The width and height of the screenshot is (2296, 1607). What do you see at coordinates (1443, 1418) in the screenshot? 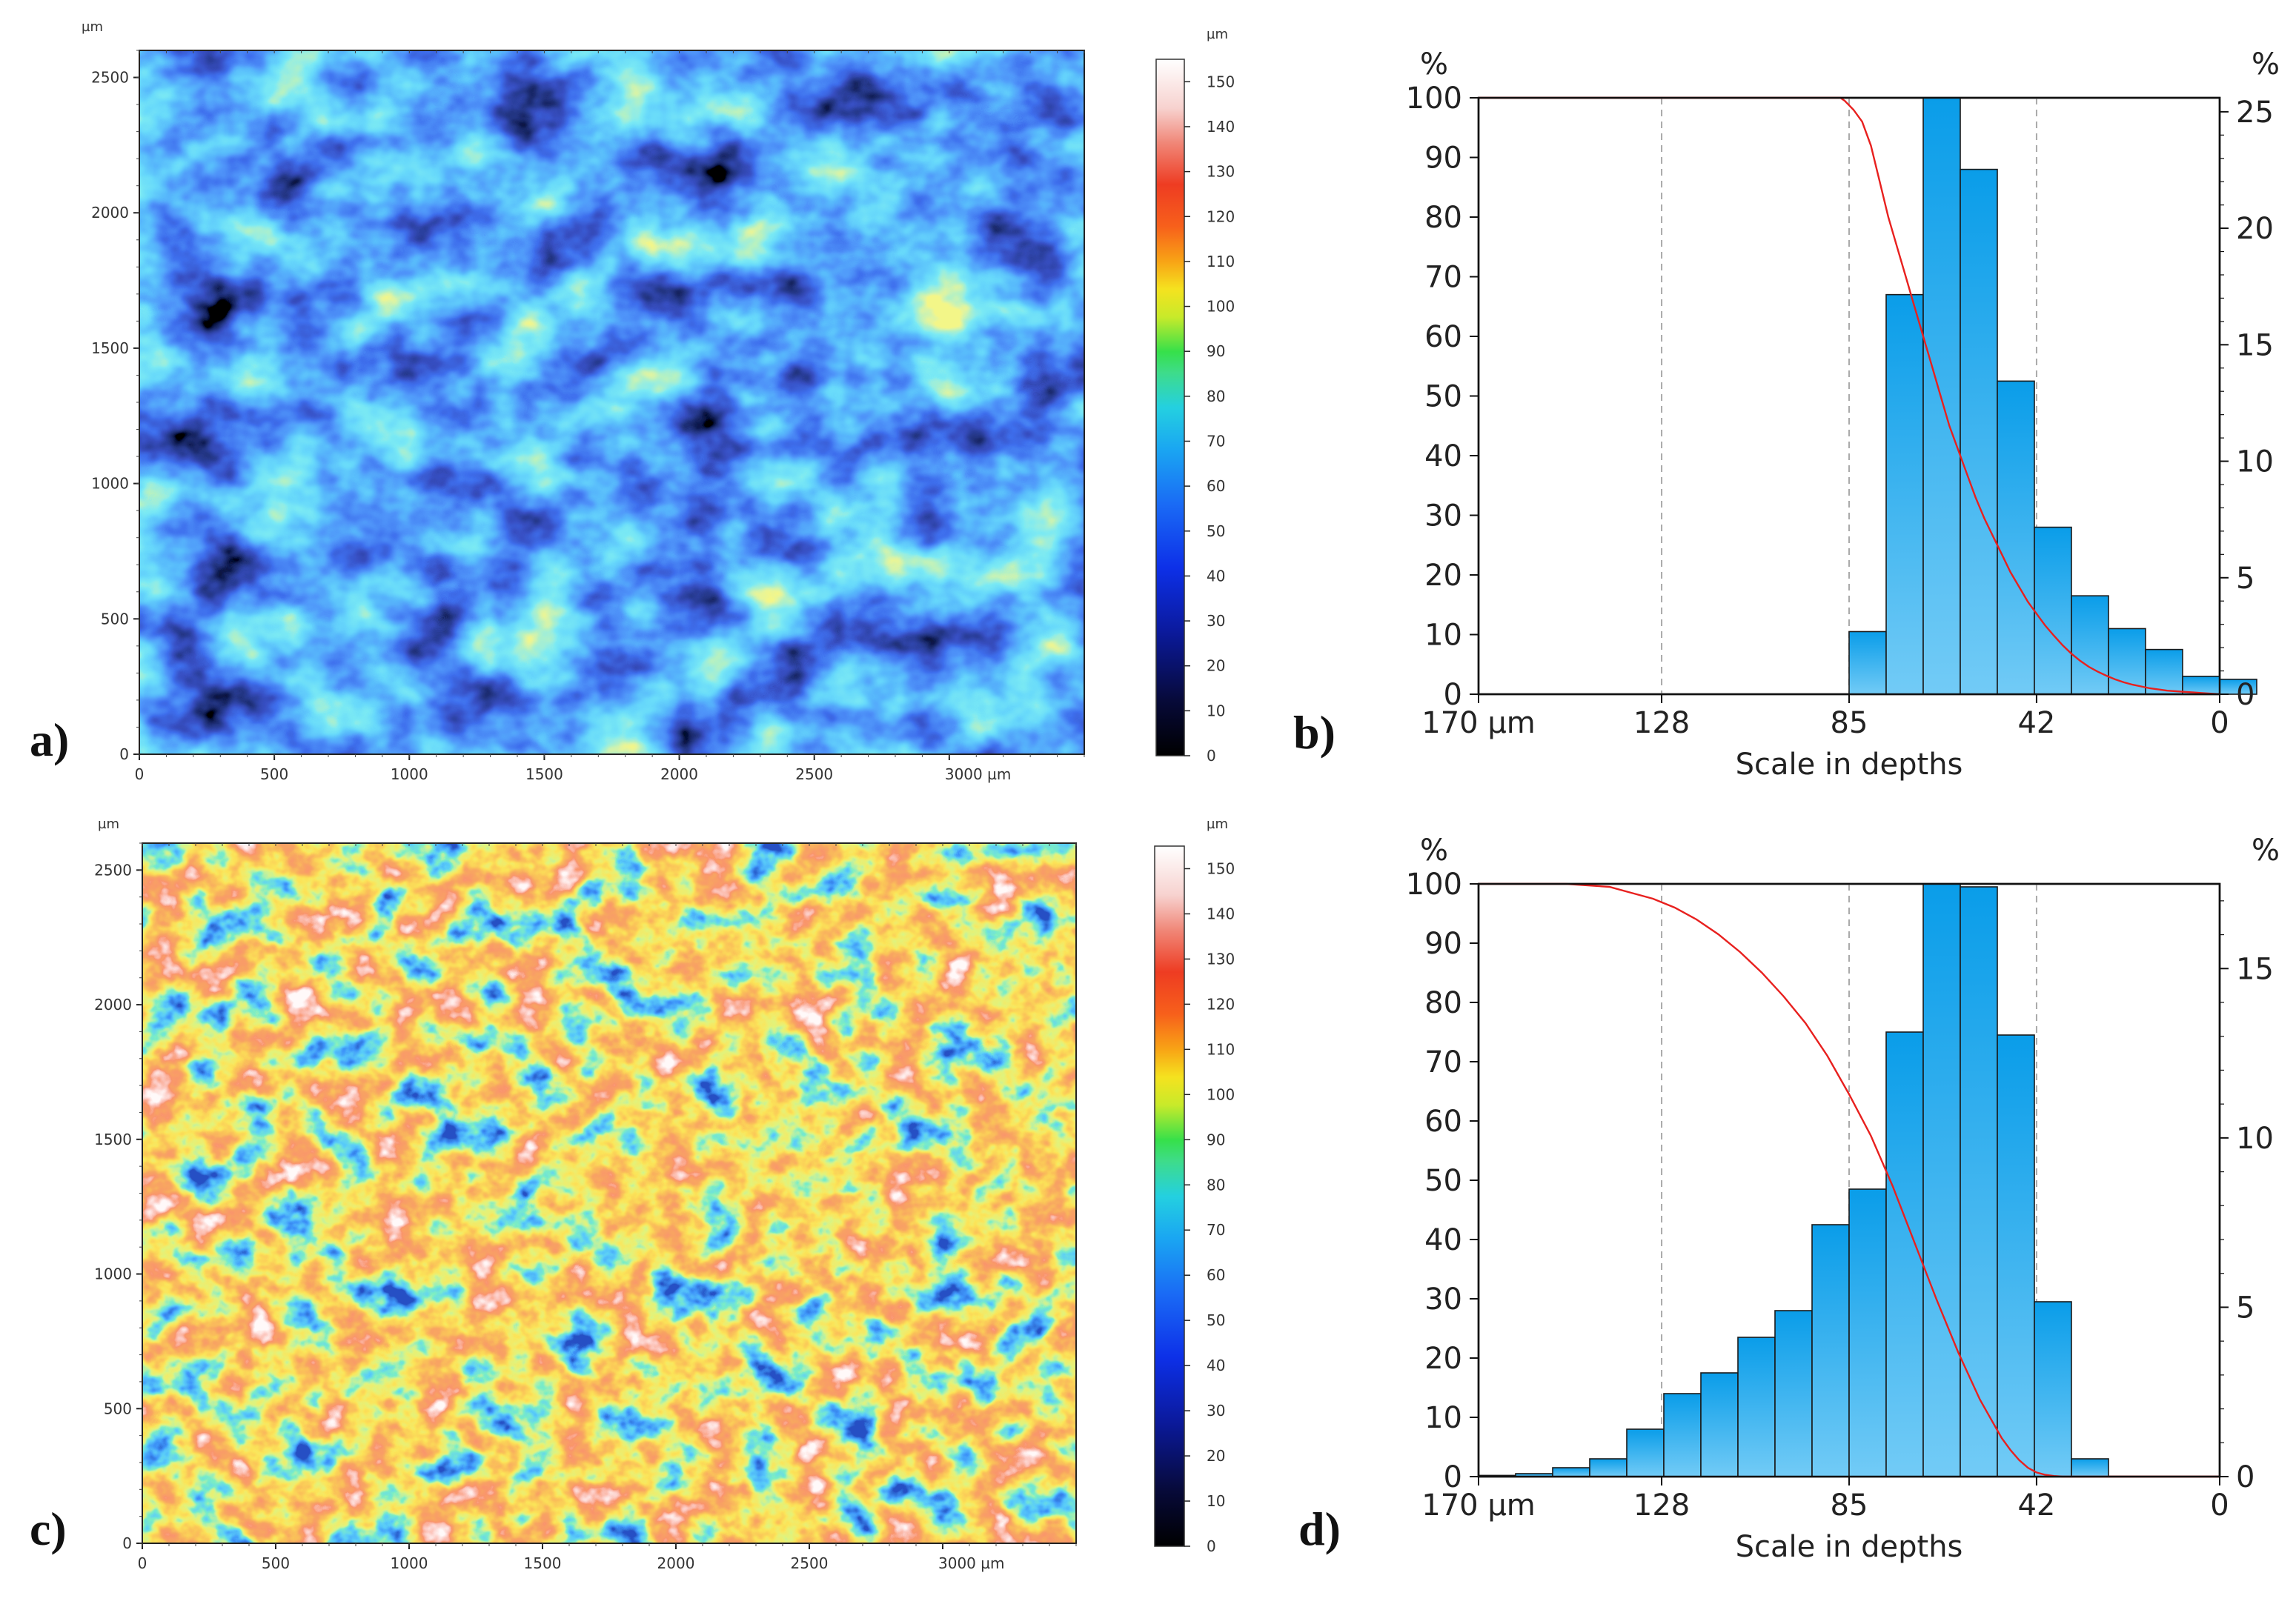
I see `left-tick-label: 10` at bounding box center [1443, 1418].